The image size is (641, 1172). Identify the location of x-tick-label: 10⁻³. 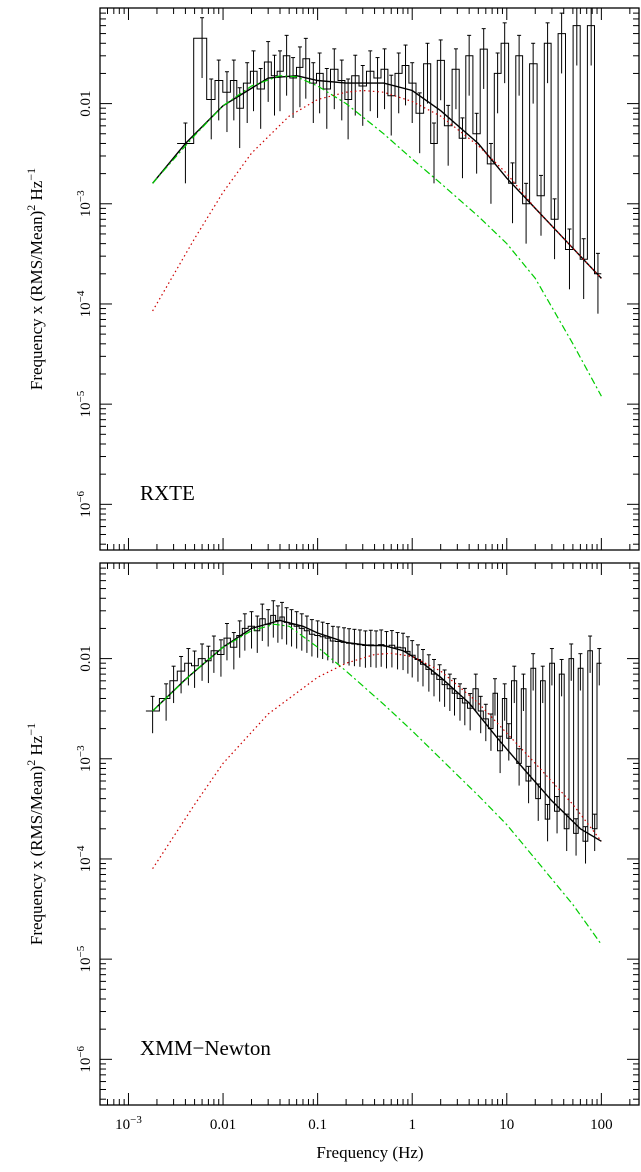
(128, 1123).